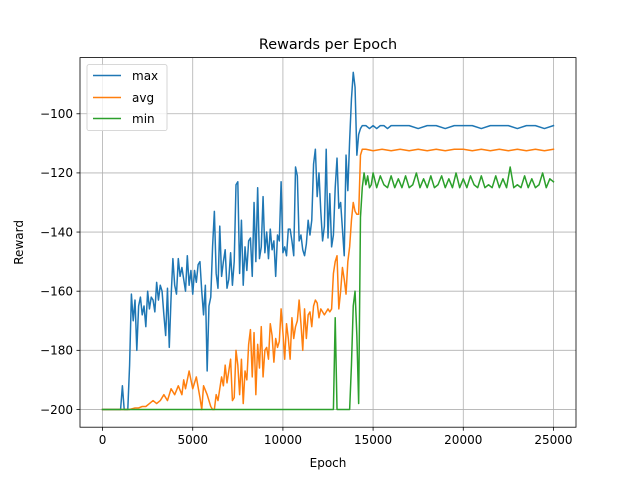  What do you see at coordinates (328, 45) in the screenshot?
I see `chart-title: Rewards per Epoch` at bounding box center [328, 45].